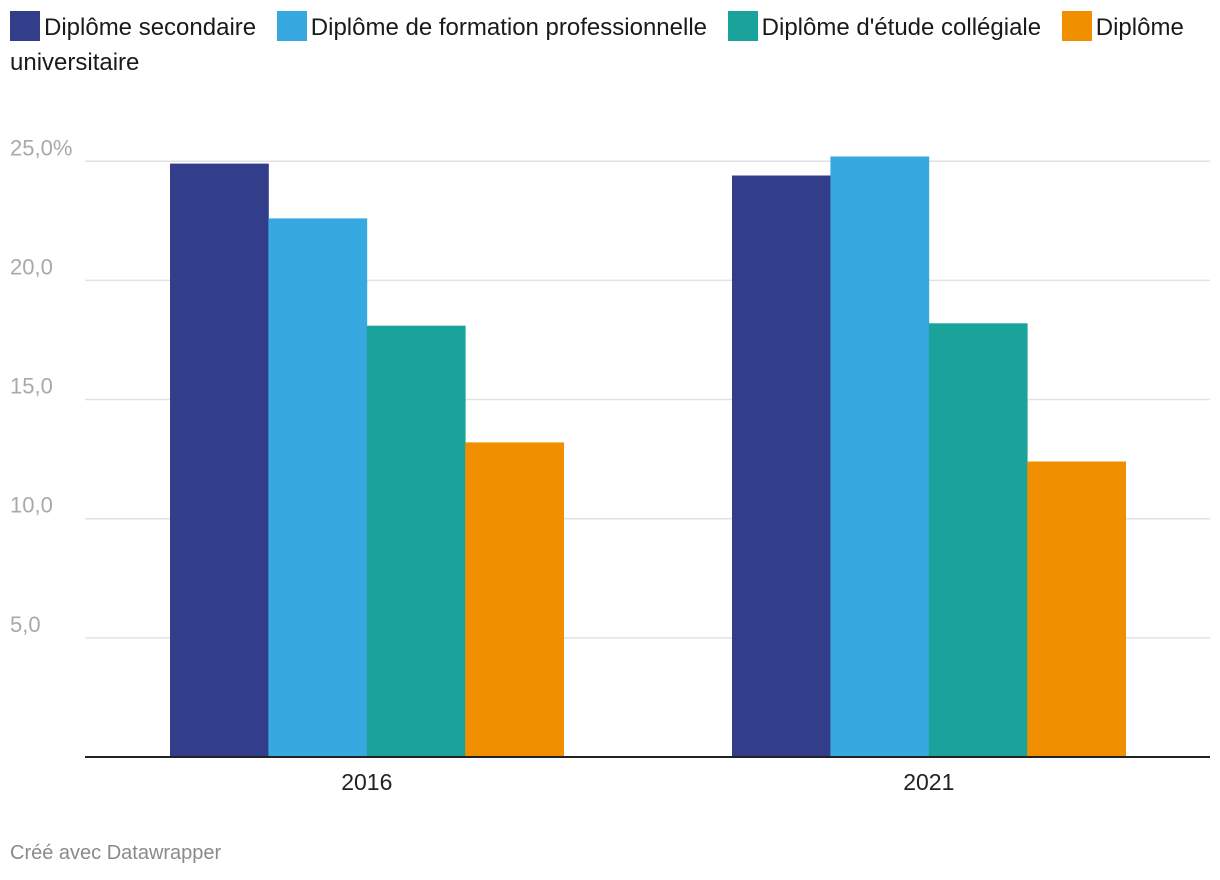  Describe the element at coordinates (25, 26) in the screenshot. I see `legend-swatch-secondaire` at that location.